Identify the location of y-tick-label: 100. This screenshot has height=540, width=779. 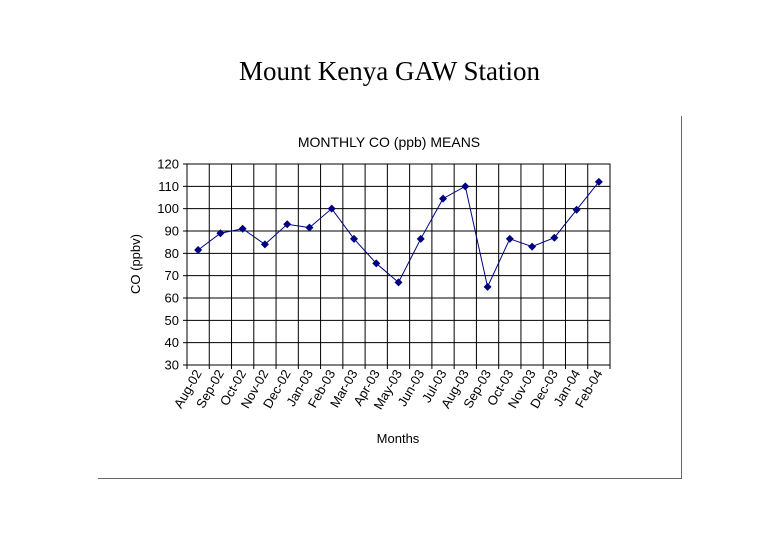
(168, 208).